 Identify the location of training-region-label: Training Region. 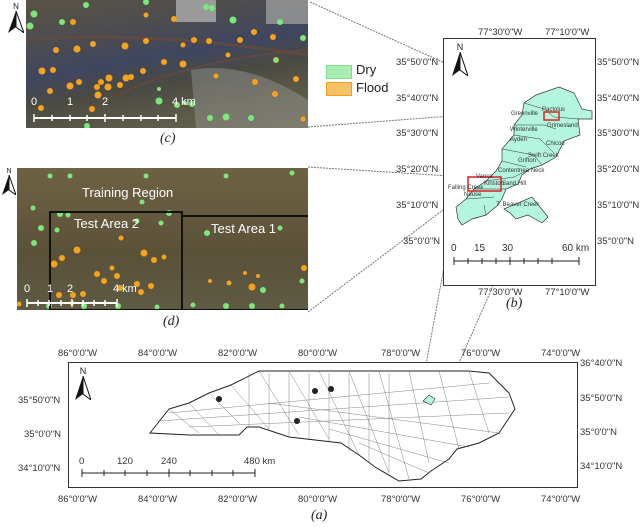
(128, 192).